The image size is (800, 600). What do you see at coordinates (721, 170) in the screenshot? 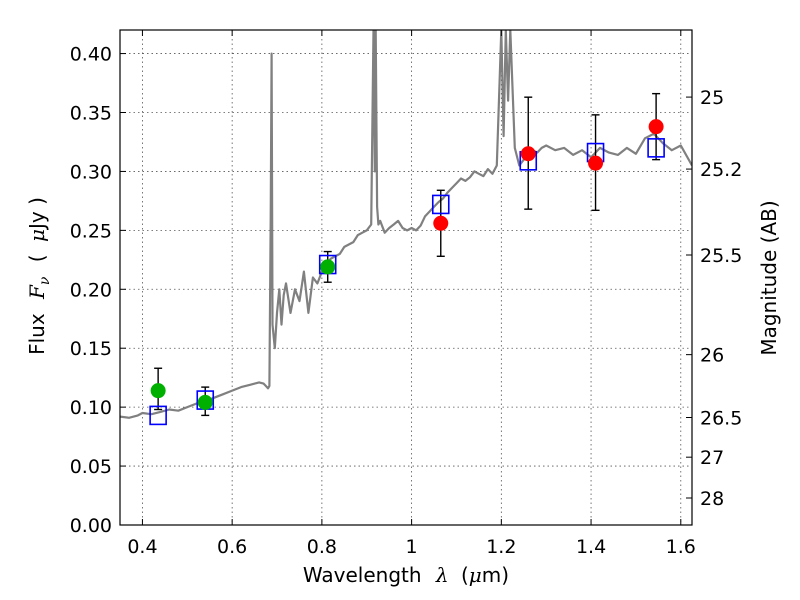
I see `y2-tick-label: 25.2` at bounding box center [721, 170].